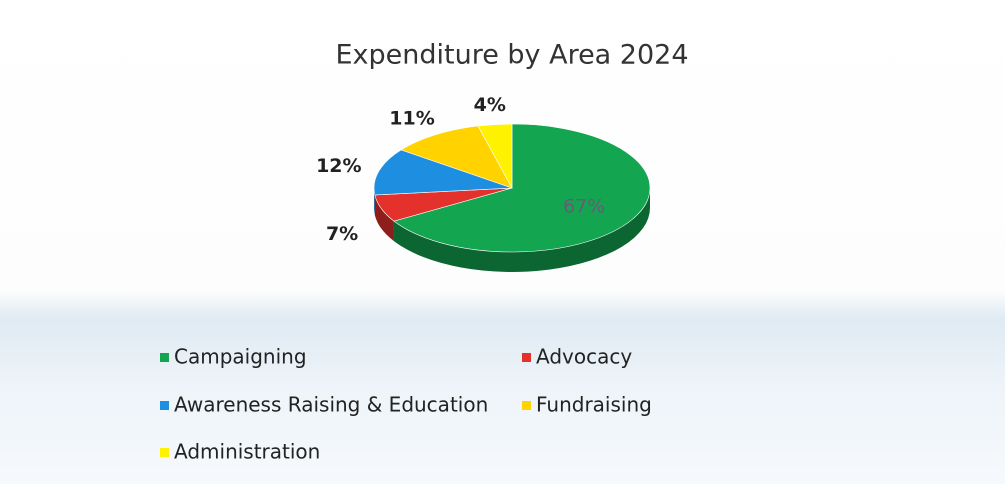 This screenshot has height=484, width=1005. I want to click on data-label: 11%, so click(411, 118).